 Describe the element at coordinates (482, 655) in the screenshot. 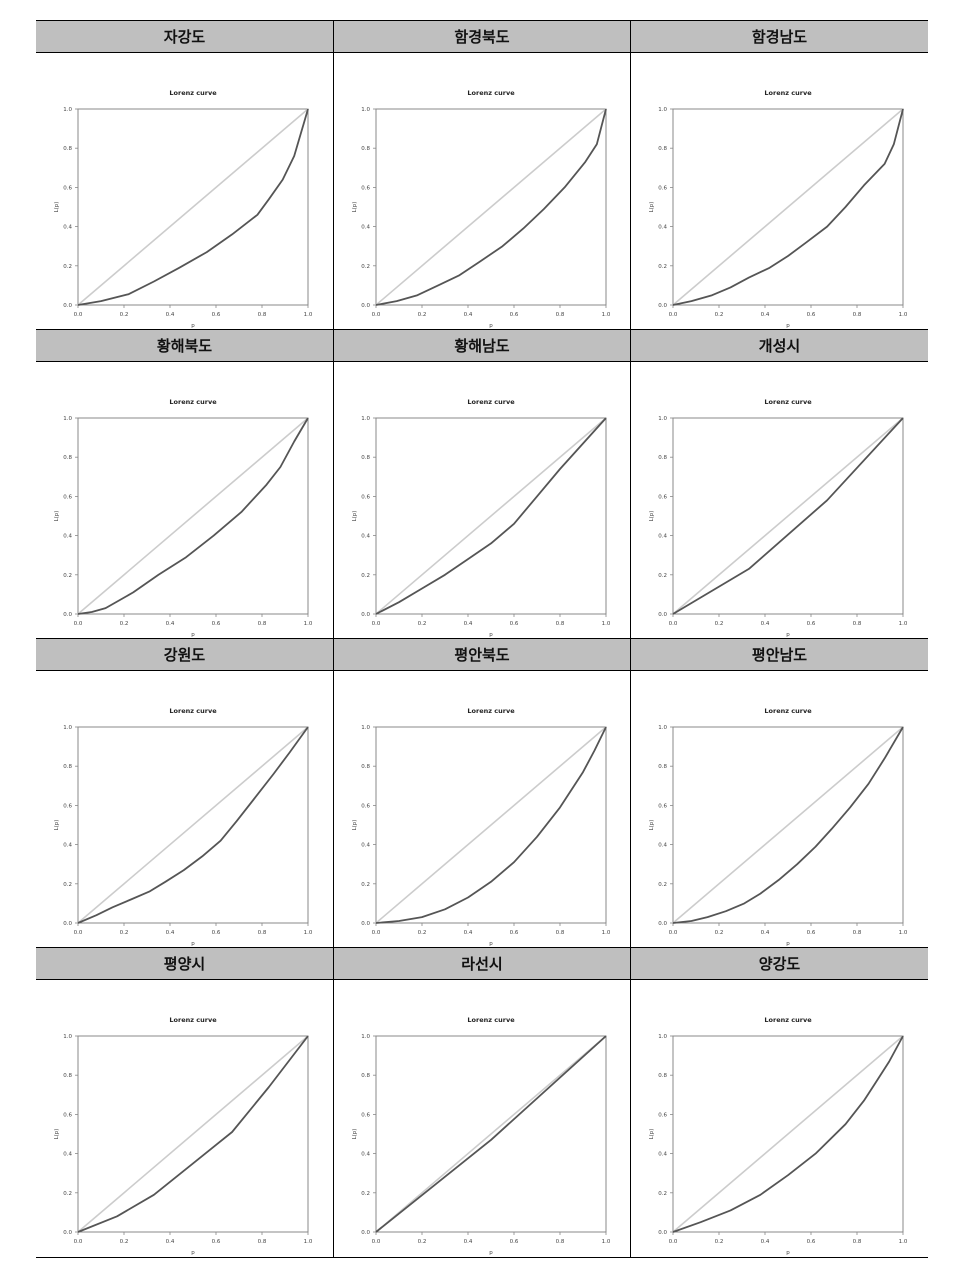

I see `region-header: 평안북도` at that location.